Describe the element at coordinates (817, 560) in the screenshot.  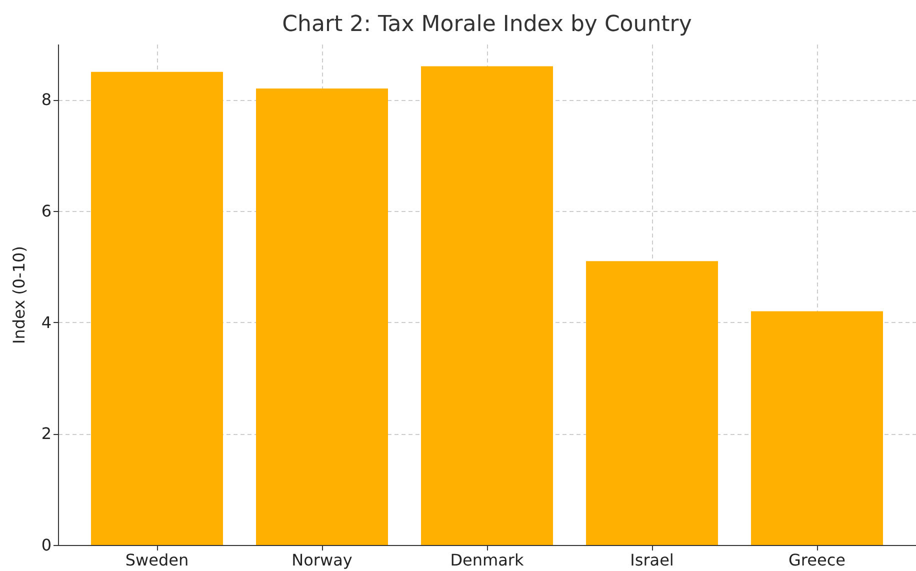
I see `x-tick-label: Greece` at that location.